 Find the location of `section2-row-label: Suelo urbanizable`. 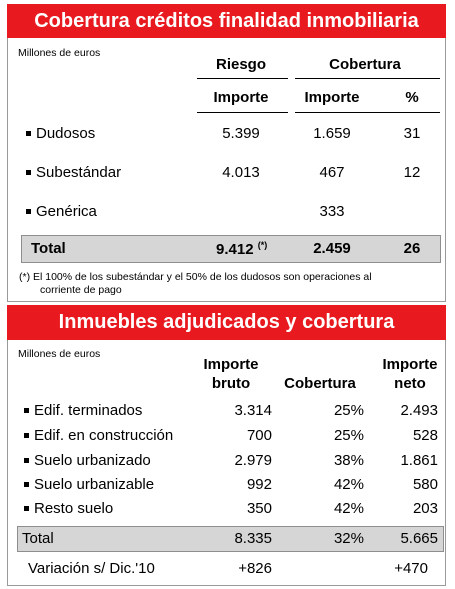

section2-row-label: Suelo urbanizable is located at coordinates (94, 484).